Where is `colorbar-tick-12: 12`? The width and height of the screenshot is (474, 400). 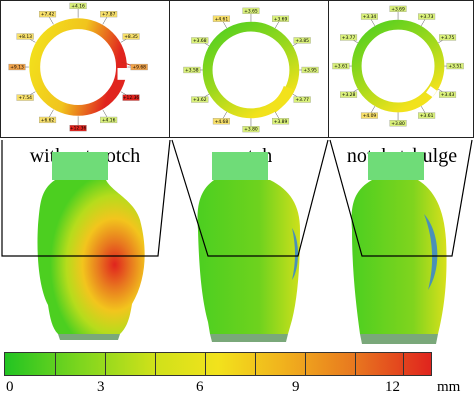
colorbar-tick-12: 12 is located at coordinates (392, 387).